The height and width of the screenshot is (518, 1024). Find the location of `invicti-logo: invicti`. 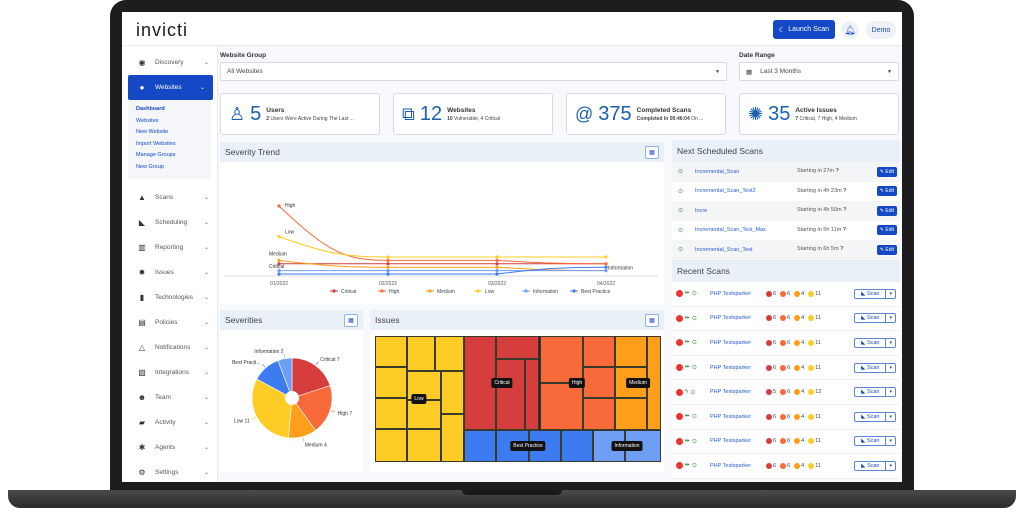

invicti-logo: invicti is located at coordinates (162, 30).